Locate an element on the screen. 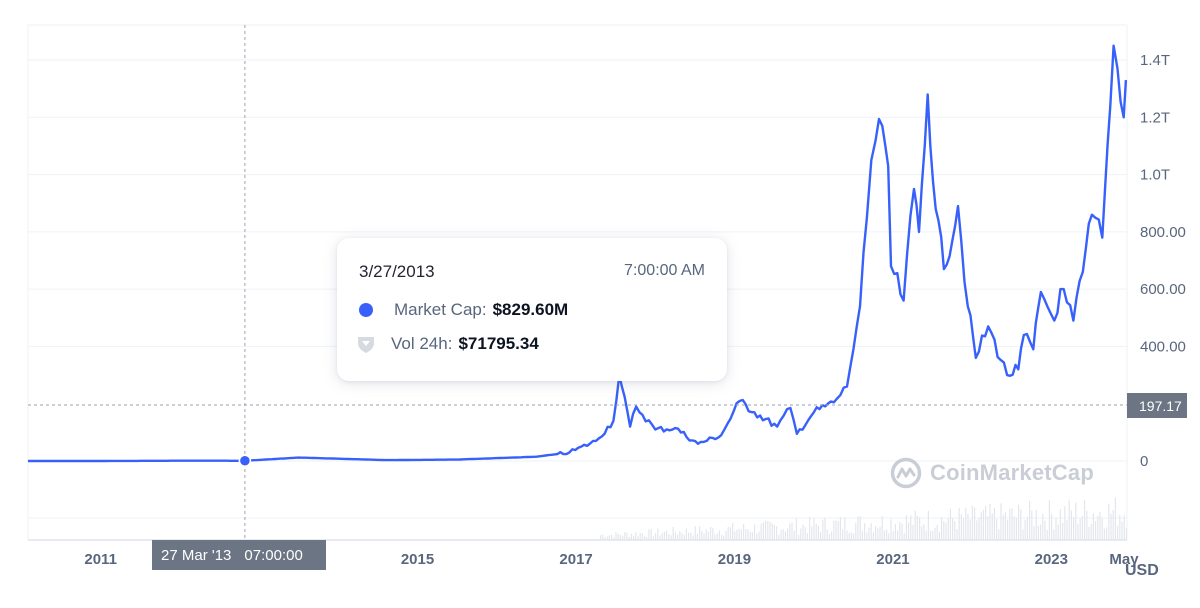 Image resolution: width=1200 pixels, height=608 pixels. x-tick-label: May is located at coordinates (1124, 559).